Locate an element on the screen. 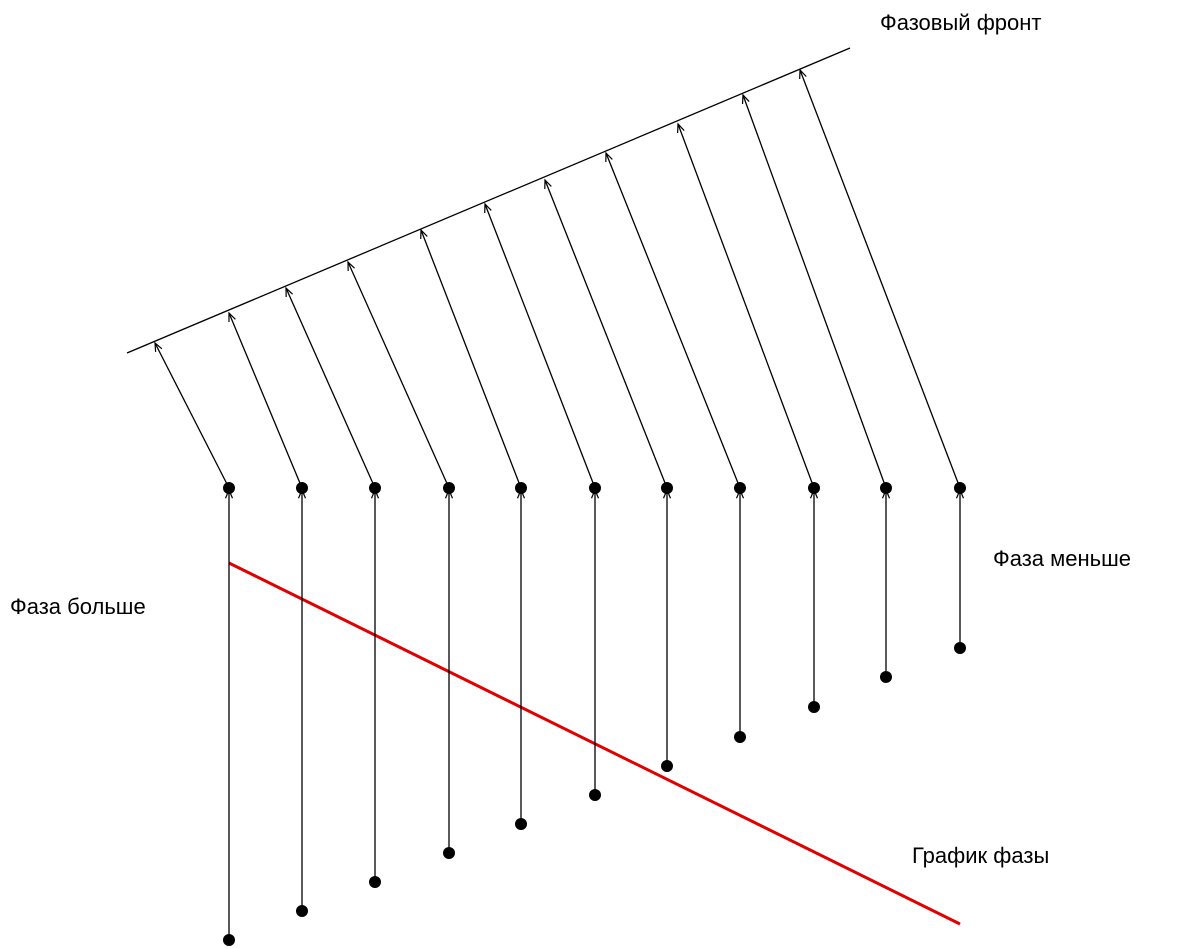 Image resolution: width=1194 pixels, height=949 pixels. phase-more-label: Фаза больше is located at coordinates (78, 606).